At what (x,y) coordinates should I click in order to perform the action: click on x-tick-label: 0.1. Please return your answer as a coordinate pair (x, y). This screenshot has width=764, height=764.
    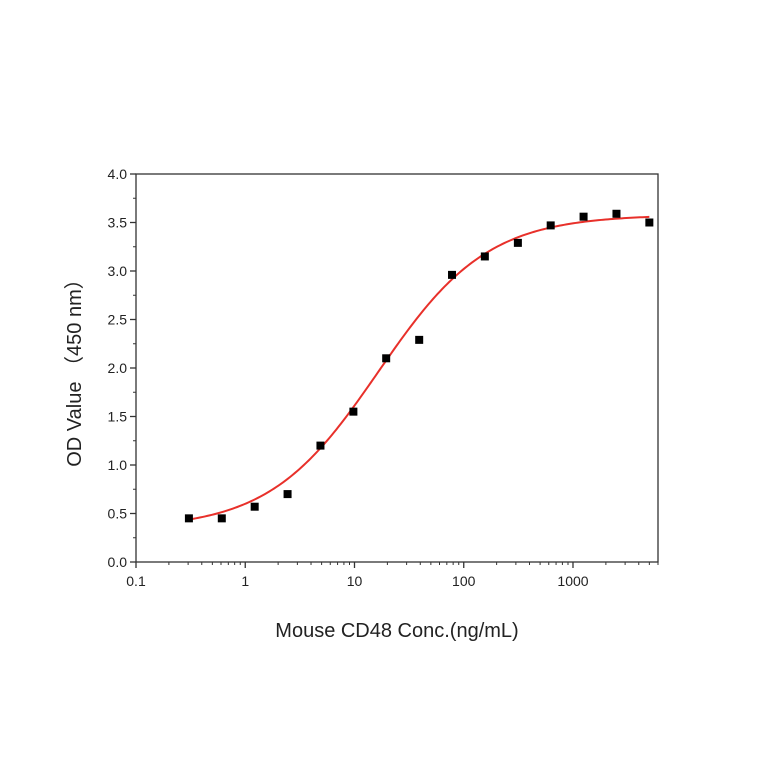
    Looking at the image, I should click on (136, 581).